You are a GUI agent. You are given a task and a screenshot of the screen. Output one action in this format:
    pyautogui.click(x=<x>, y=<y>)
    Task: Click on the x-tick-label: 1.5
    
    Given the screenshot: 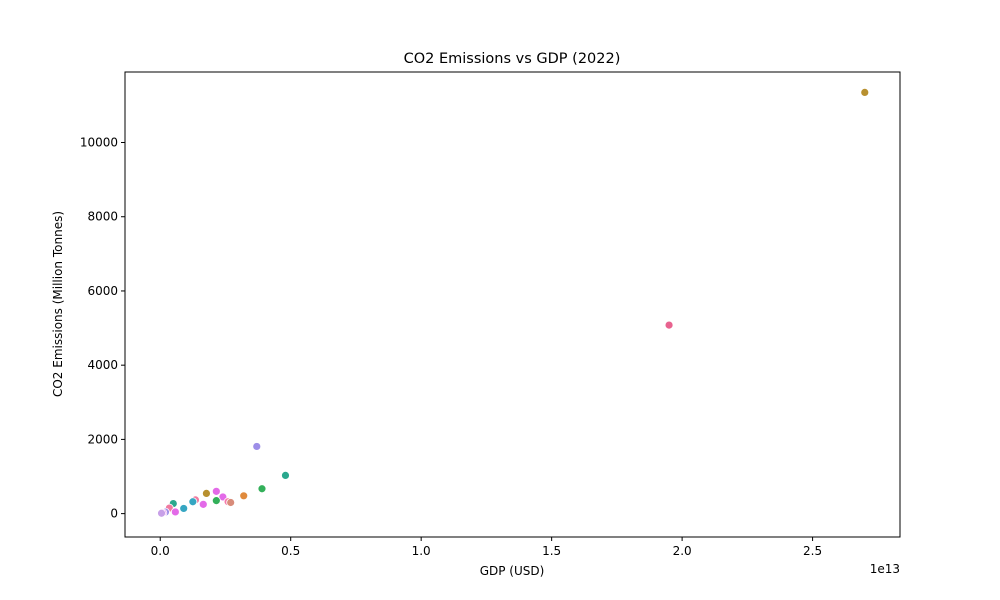 What is the action you would take?
    pyautogui.click(x=551, y=551)
    